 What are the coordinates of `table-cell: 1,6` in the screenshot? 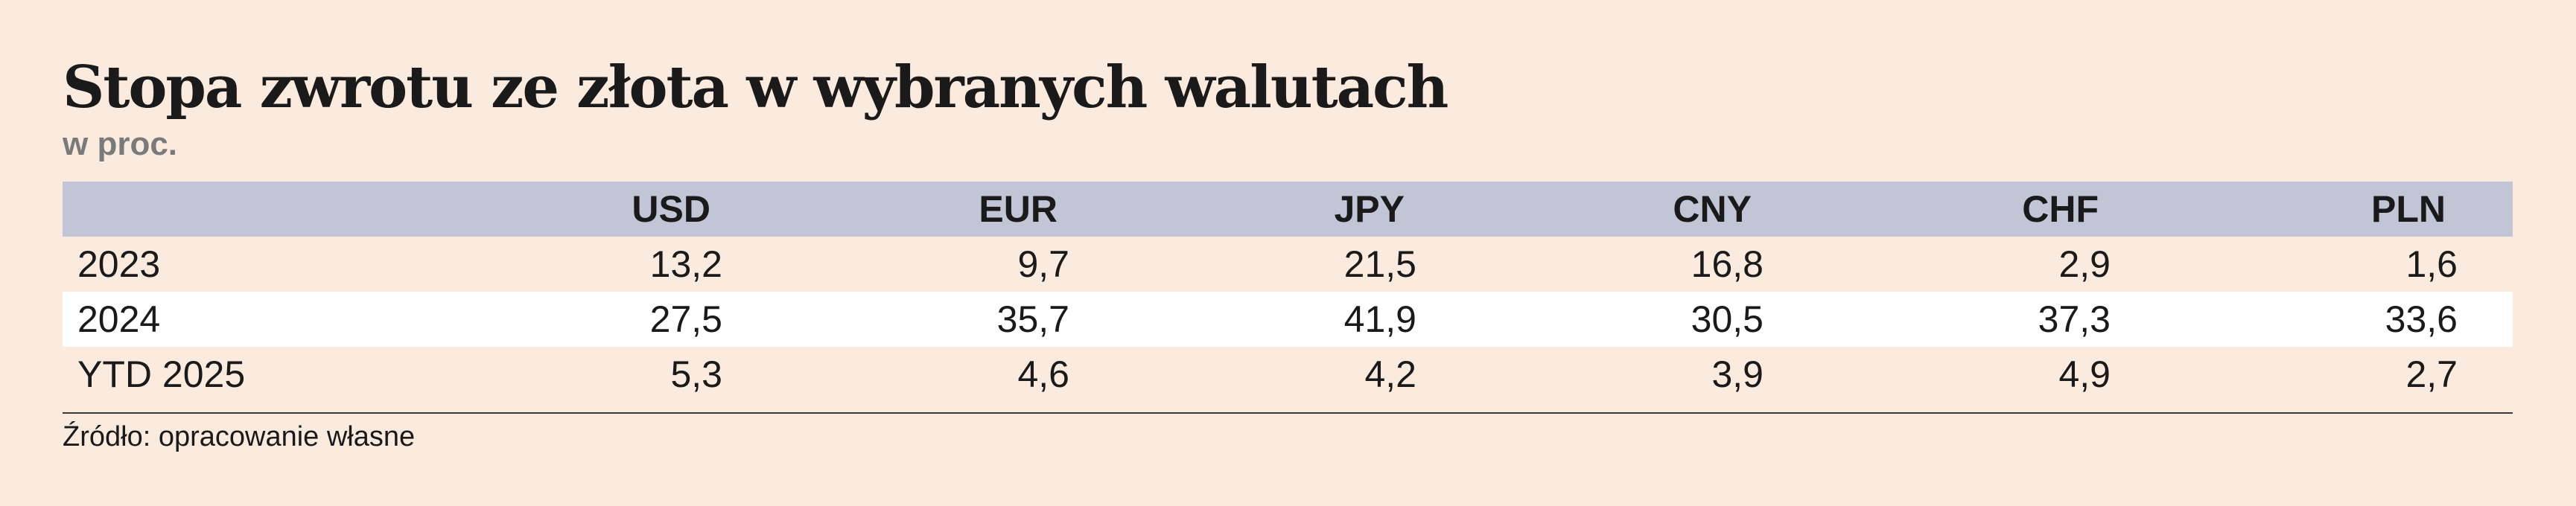 It's located at (2431, 264).